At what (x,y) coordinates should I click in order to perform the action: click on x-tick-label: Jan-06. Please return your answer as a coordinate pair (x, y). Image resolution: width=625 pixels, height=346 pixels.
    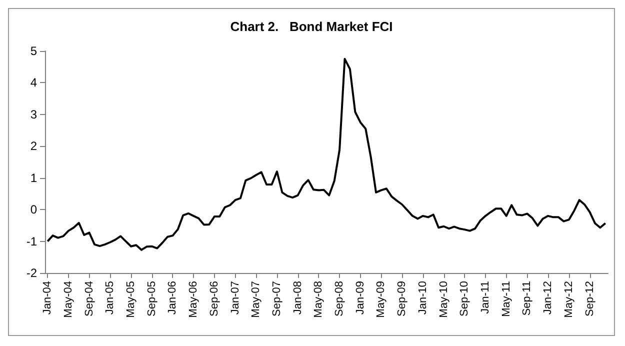
    Looking at the image, I should click on (172, 298).